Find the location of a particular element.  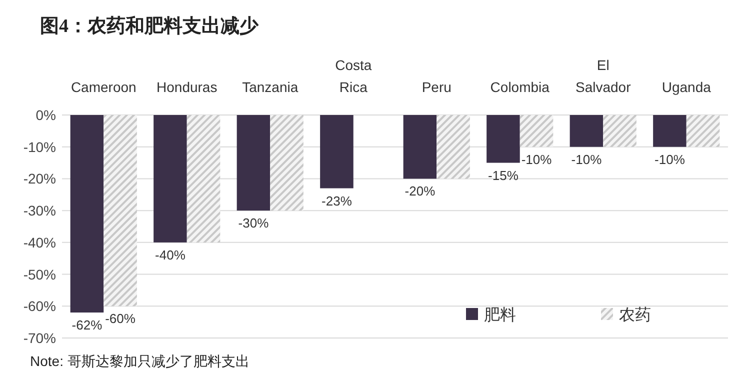

y-tick-label: -20% is located at coordinates (39, 178).